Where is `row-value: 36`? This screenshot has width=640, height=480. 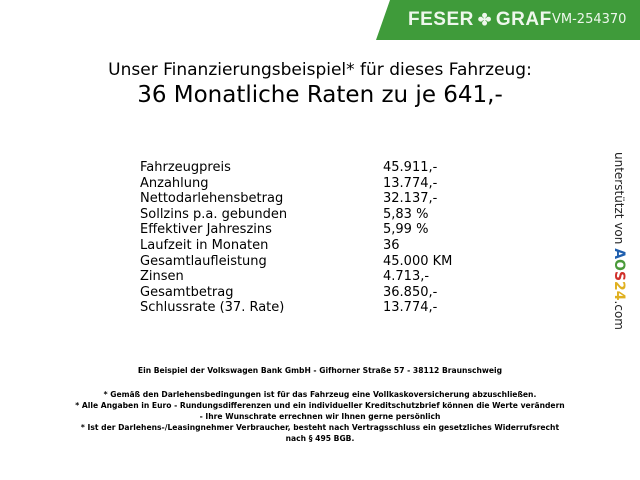
row-value: 36 is located at coordinates (391, 245).